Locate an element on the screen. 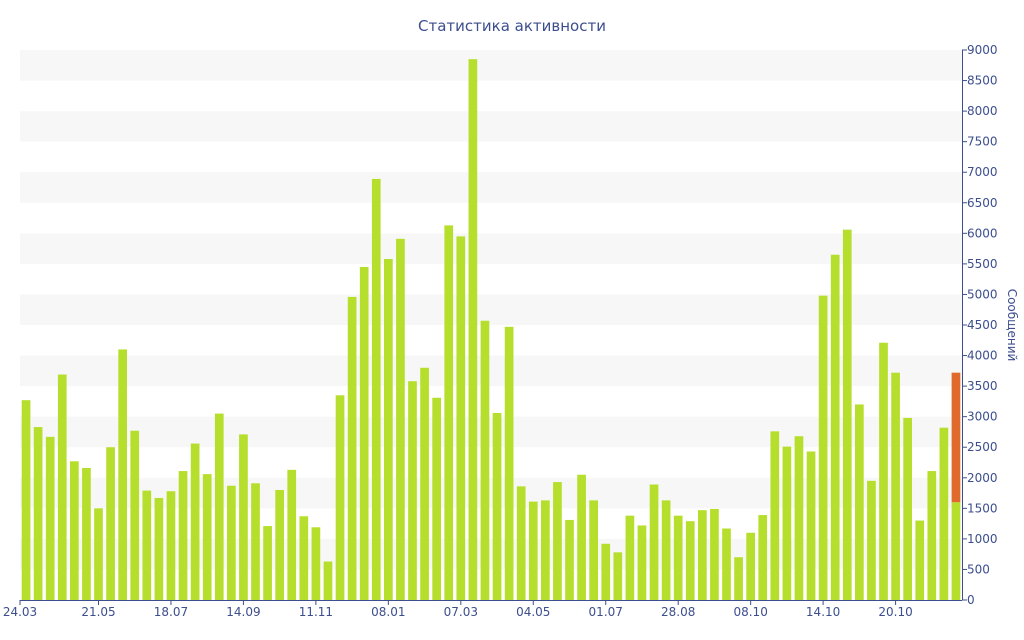 This screenshot has height=640, width=1024. y-tick-label: 1500 is located at coordinates (982, 508).